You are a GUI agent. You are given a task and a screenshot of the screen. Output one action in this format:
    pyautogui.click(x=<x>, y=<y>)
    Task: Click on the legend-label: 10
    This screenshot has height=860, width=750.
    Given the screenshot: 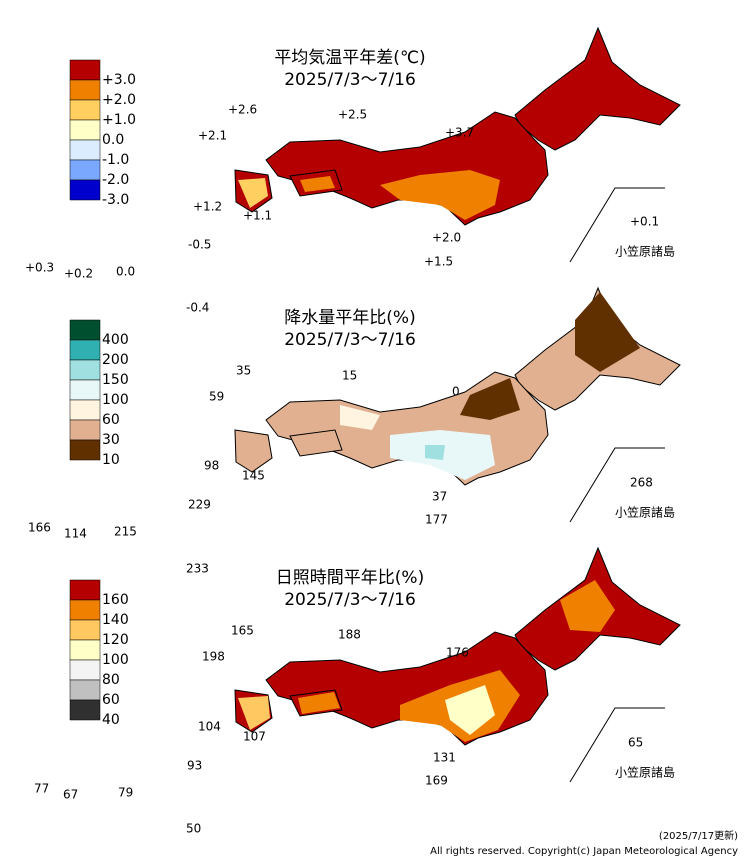 What is the action you would take?
    pyautogui.click(x=111, y=460)
    